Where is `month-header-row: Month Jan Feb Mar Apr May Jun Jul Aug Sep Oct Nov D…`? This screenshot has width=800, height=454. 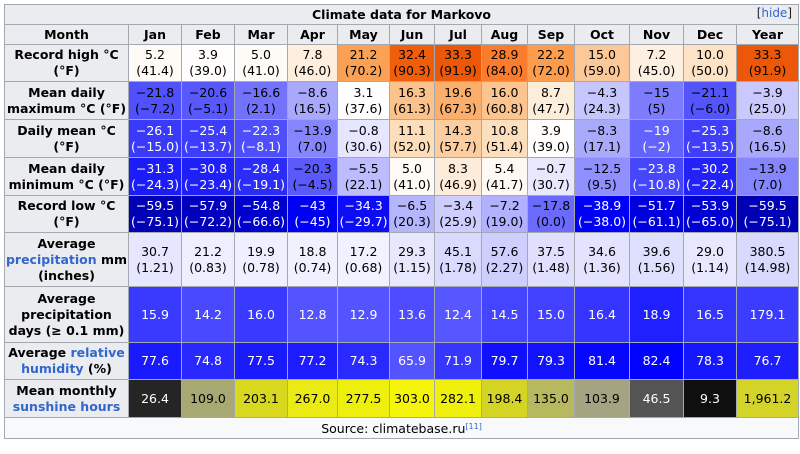
month-header-row: Month Jan Feb Mar Apr May Jun Jul Aug Sep Oct Nov D… is located at coordinates (402, 34).